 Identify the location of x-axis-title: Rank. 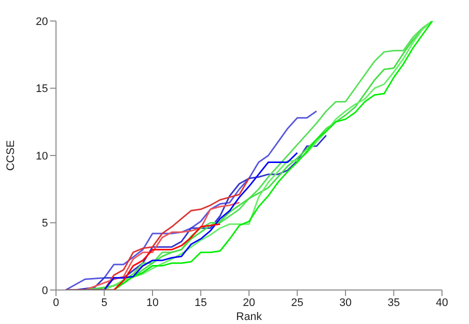
(249, 317).